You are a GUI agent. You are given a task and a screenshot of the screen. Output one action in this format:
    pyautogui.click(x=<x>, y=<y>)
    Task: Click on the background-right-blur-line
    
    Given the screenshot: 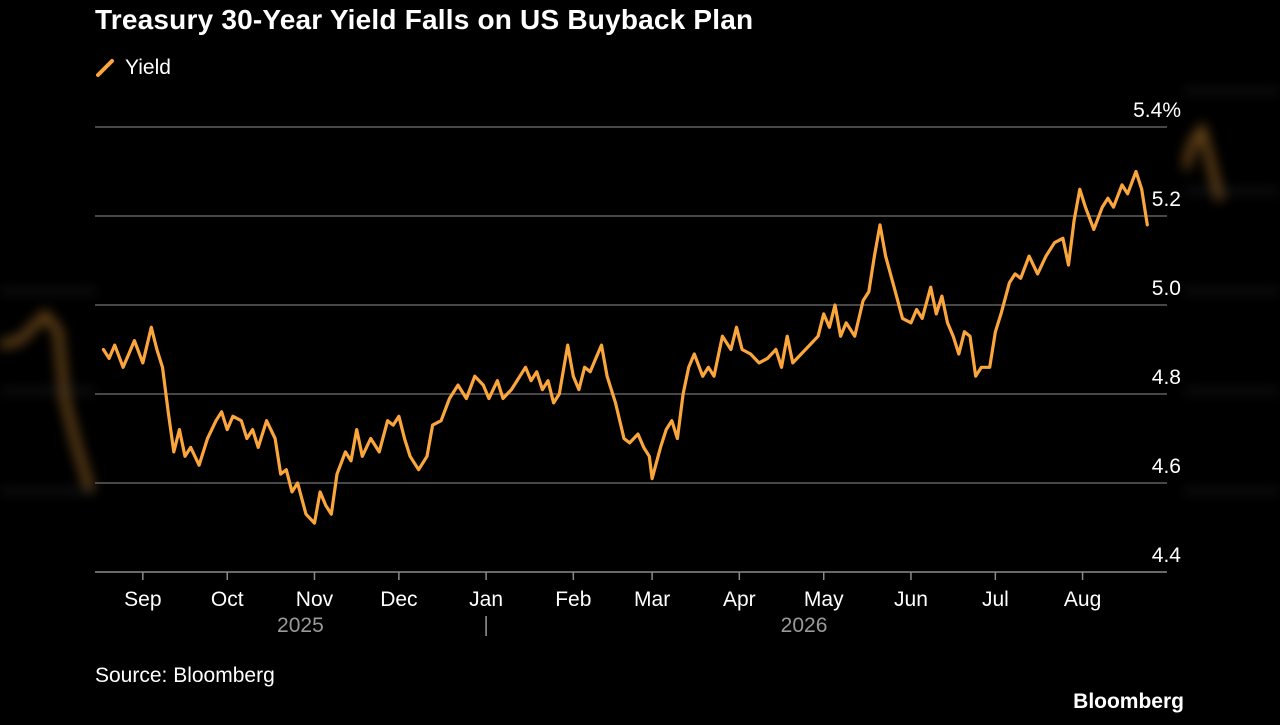 What is the action you would take?
    pyautogui.click(x=1230, y=291)
    